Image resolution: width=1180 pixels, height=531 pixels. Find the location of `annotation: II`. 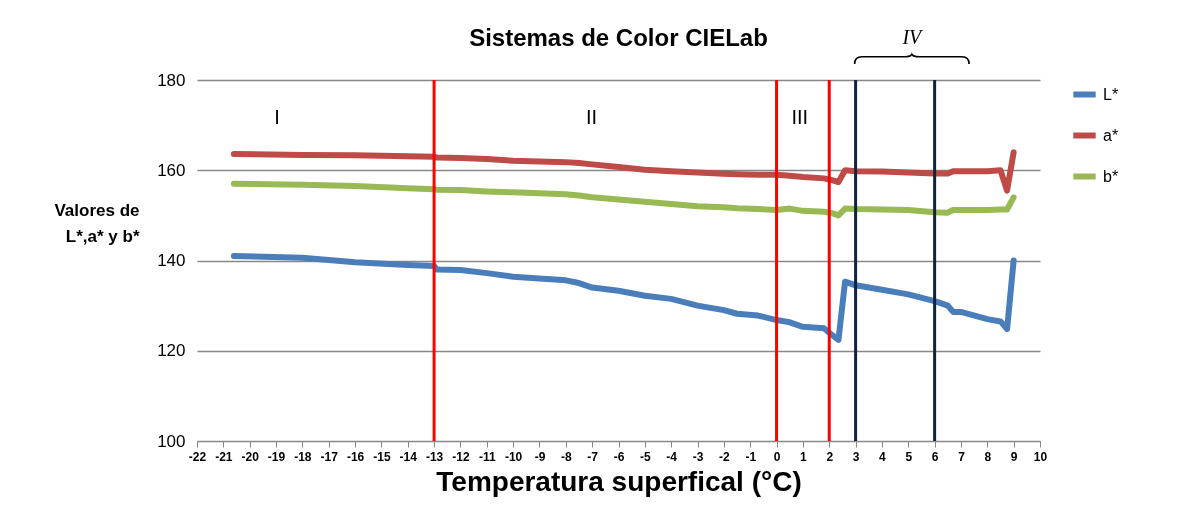

annotation: II is located at coordinates (591, 117).